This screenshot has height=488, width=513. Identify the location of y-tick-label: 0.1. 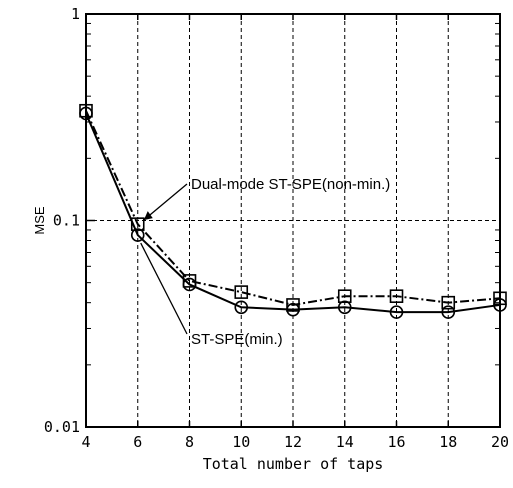
(66, 221).